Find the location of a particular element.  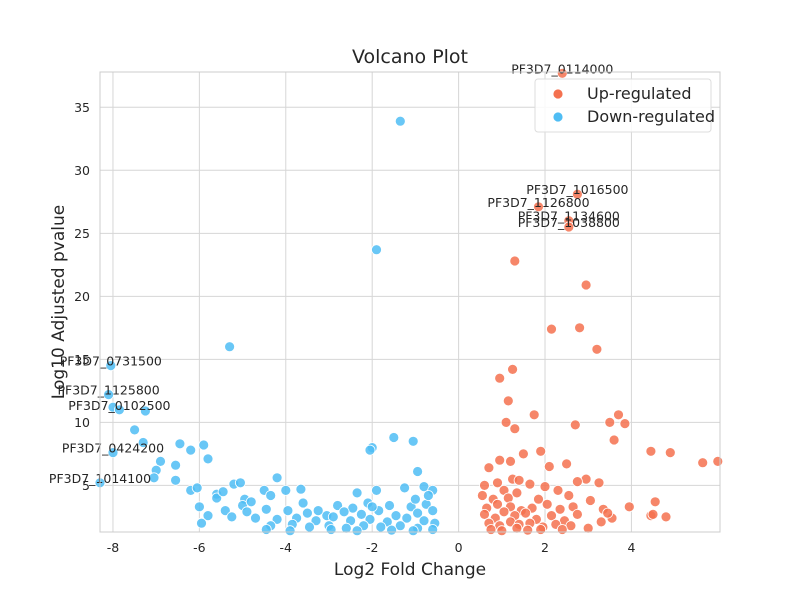

gene-label: PF3D7_1016500 is located at coordinates (577, 189).